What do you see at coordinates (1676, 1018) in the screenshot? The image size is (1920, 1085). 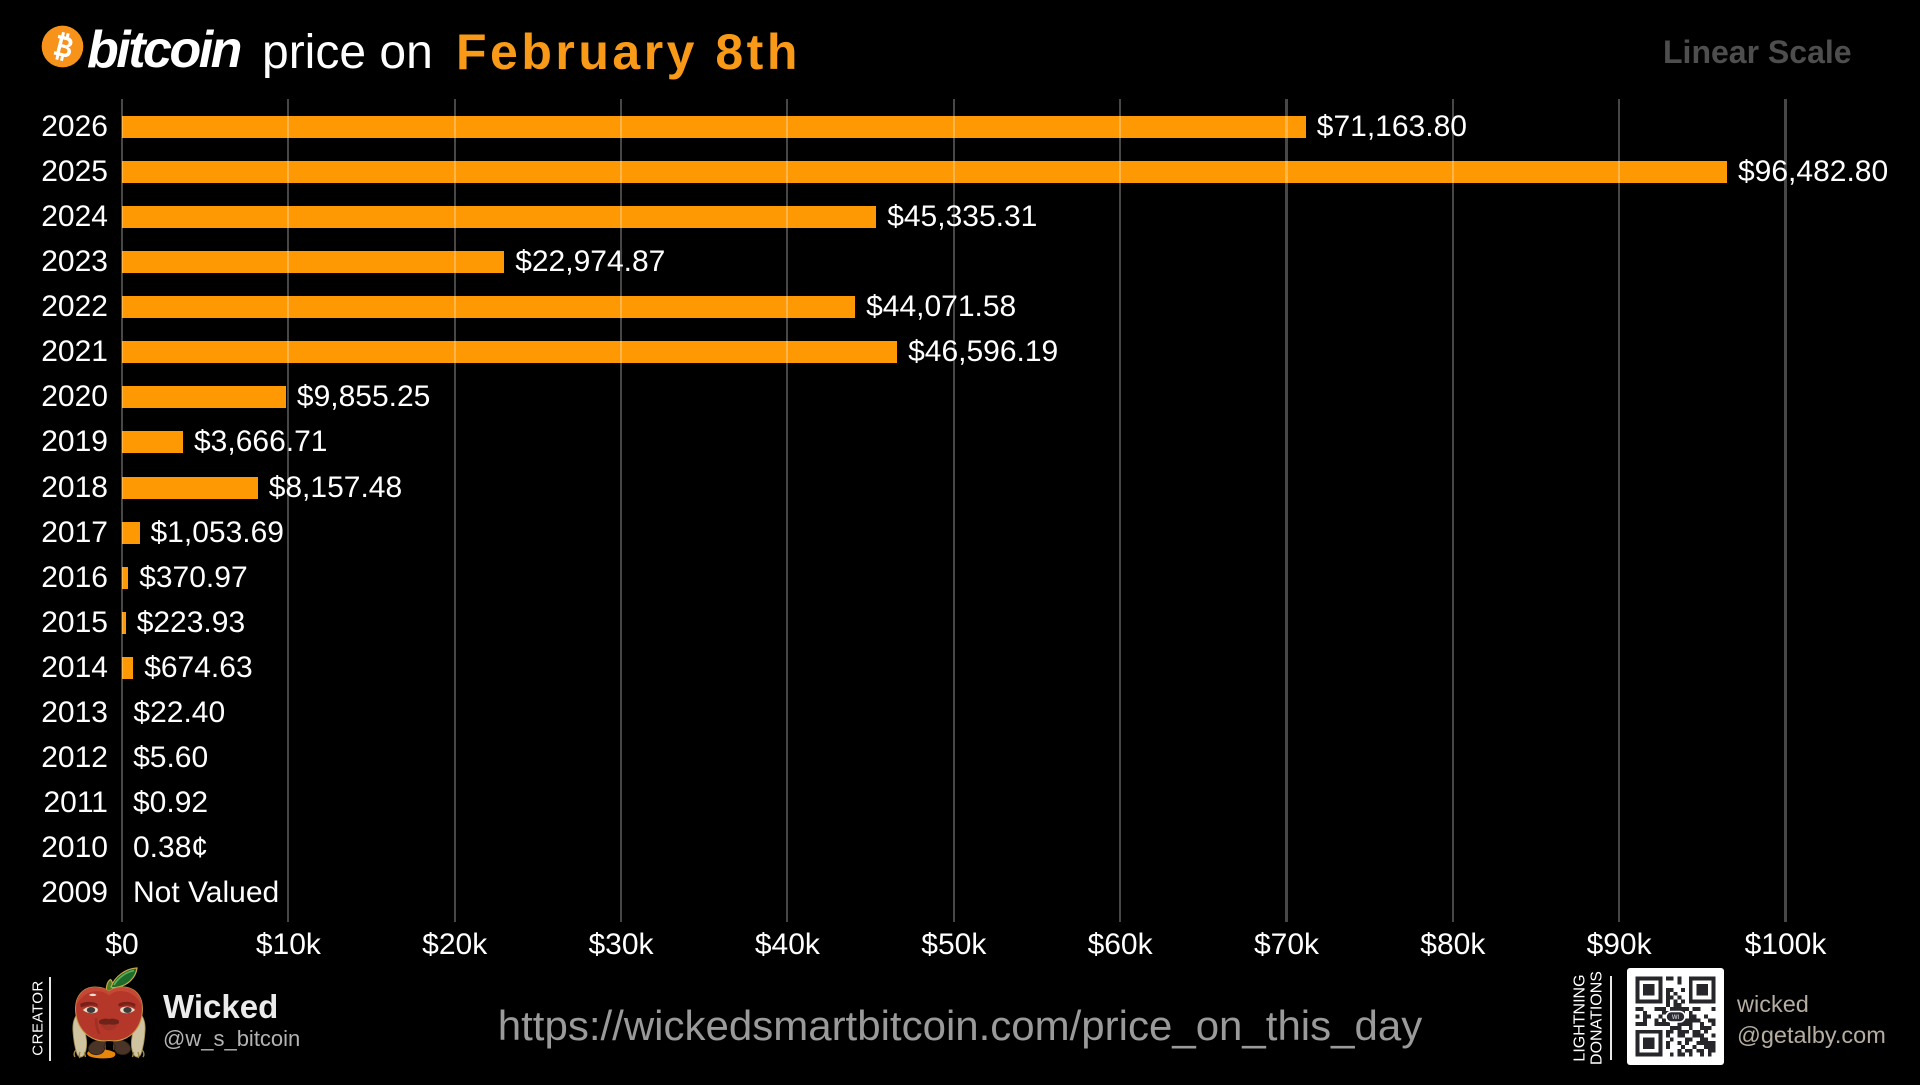 I see `svg-text: WI` at bounding box center [1676, 1018].